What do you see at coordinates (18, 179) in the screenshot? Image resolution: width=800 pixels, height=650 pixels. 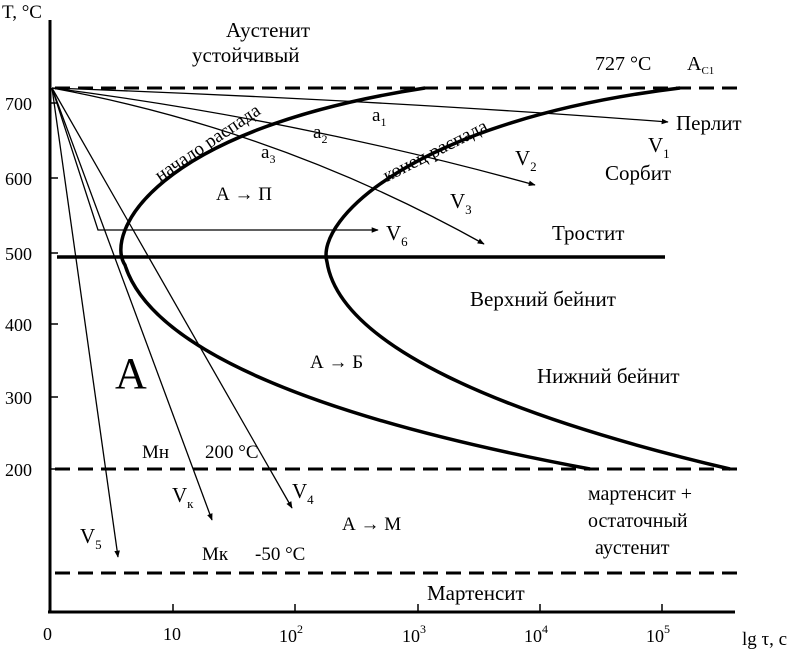 I see `y-tick-label: 600` at bounding box center [18, 179].